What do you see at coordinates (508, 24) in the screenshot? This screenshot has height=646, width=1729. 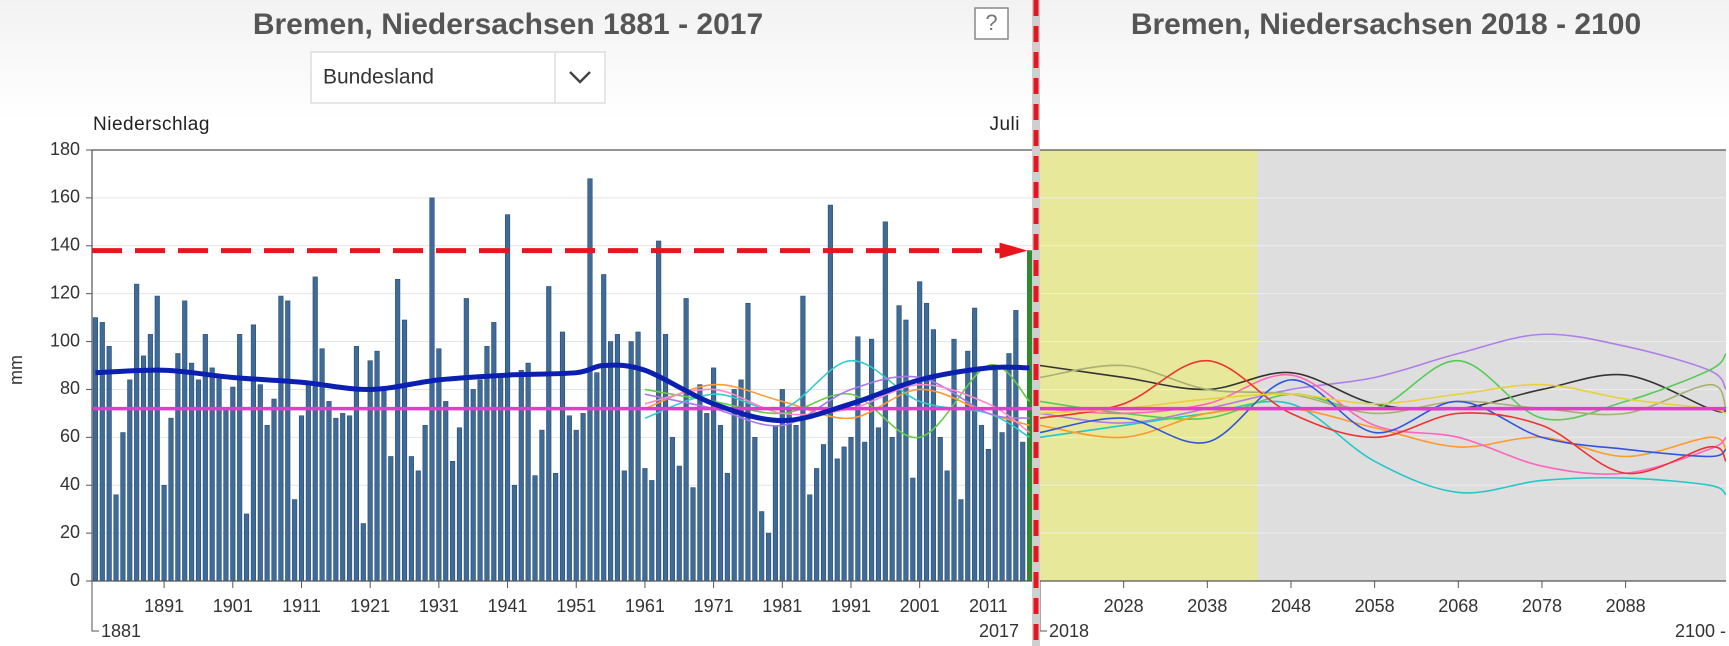 I see `left-title: Bremen, Niedersachsen 1881 - 2017` at bounding box center [508, 24].